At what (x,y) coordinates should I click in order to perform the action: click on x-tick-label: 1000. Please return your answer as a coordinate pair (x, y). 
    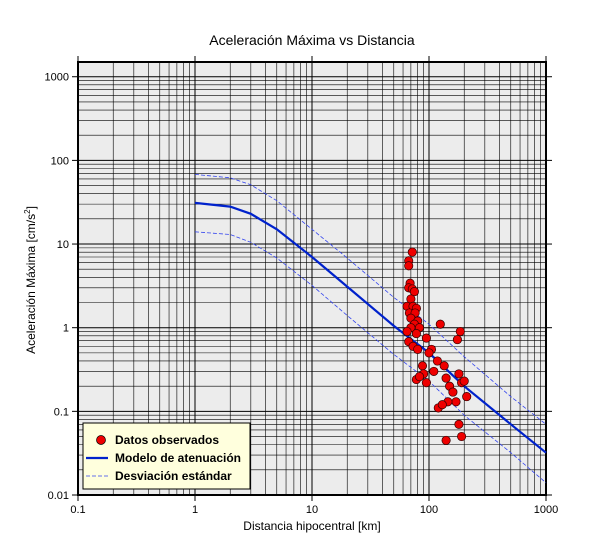
    Looking at the image, I should click on (546, 510).